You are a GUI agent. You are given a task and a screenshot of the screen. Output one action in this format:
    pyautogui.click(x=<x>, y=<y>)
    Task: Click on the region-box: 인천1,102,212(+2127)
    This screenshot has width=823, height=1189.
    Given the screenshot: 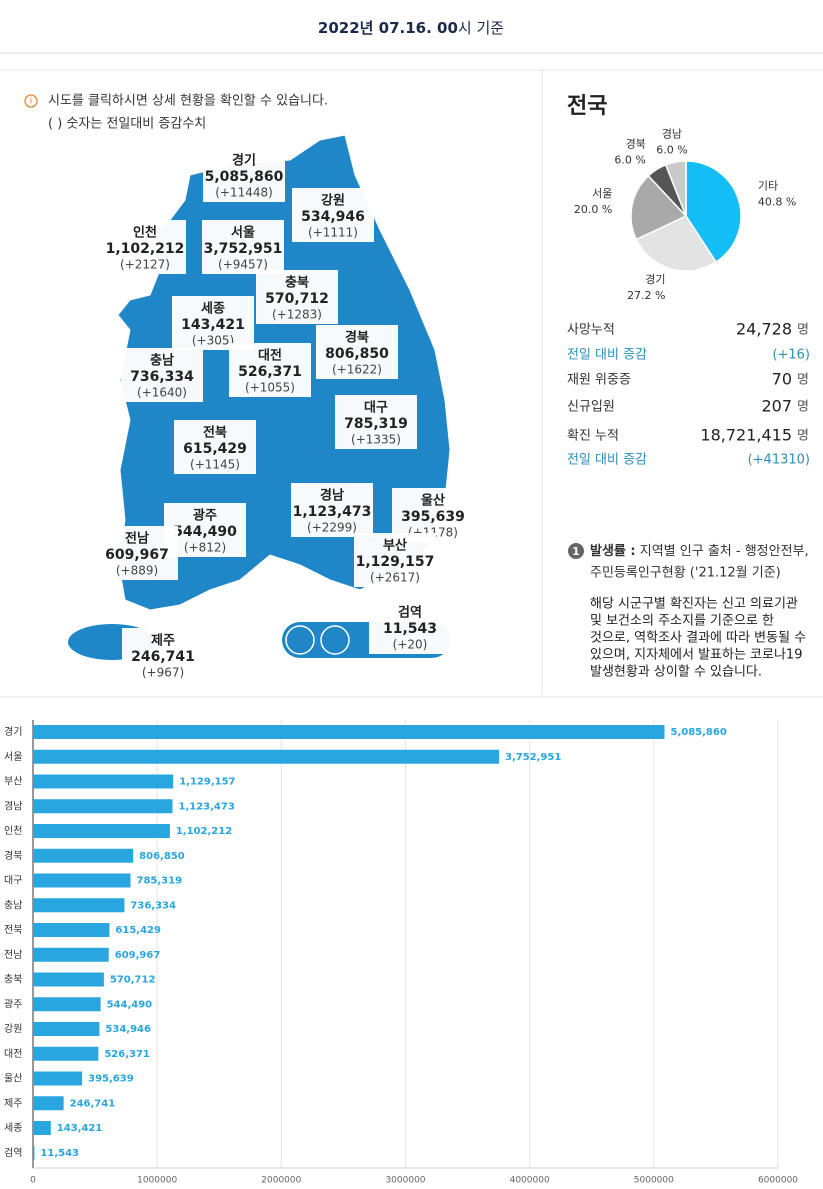 What is the action you would take?
    pyautogui.click(x=145, y=247)
    